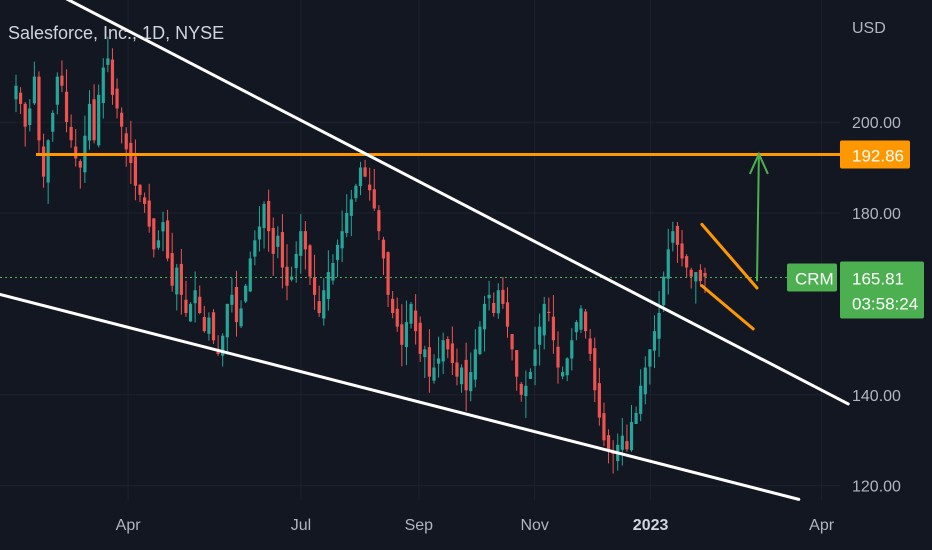 This screenshot has width=932, height=550. I want to click on breakout-arrow, so click(758, 217).